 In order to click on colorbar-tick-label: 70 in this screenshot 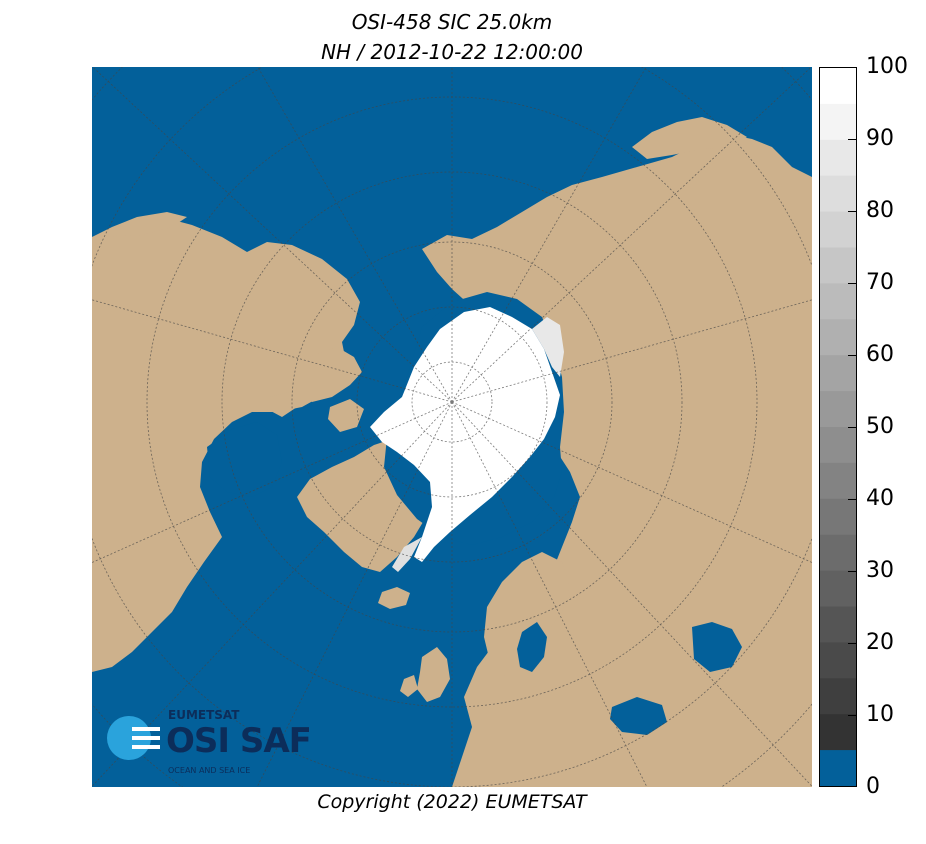, I will do `click(880, 282)`.